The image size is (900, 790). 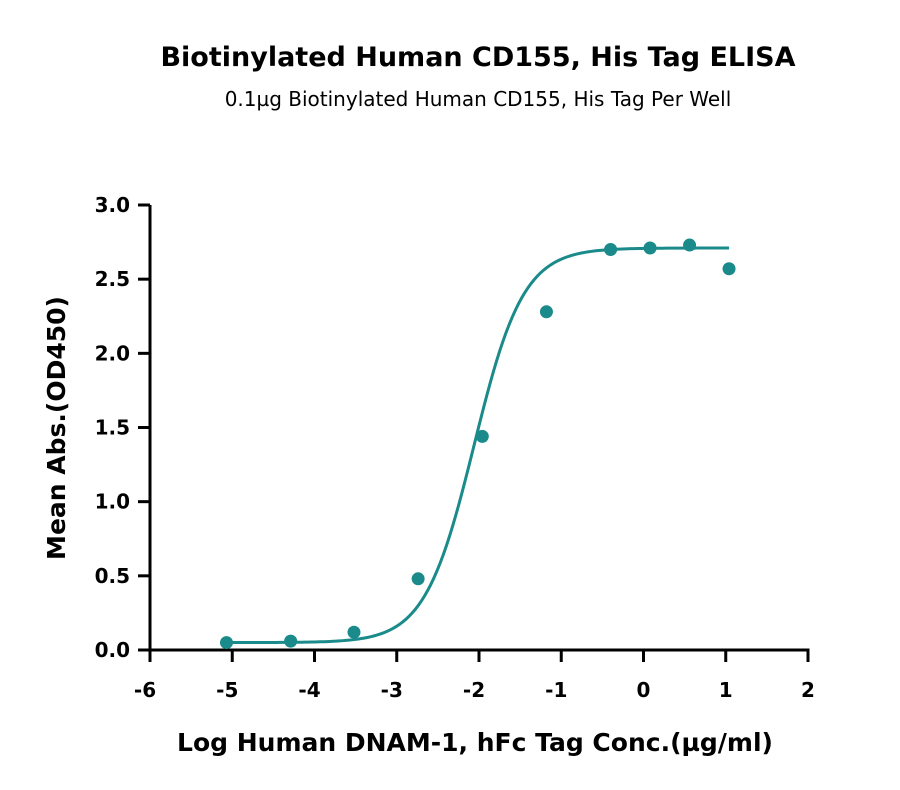 I want to click on y-tick-label: 2.0, so click(x=112, y=353).